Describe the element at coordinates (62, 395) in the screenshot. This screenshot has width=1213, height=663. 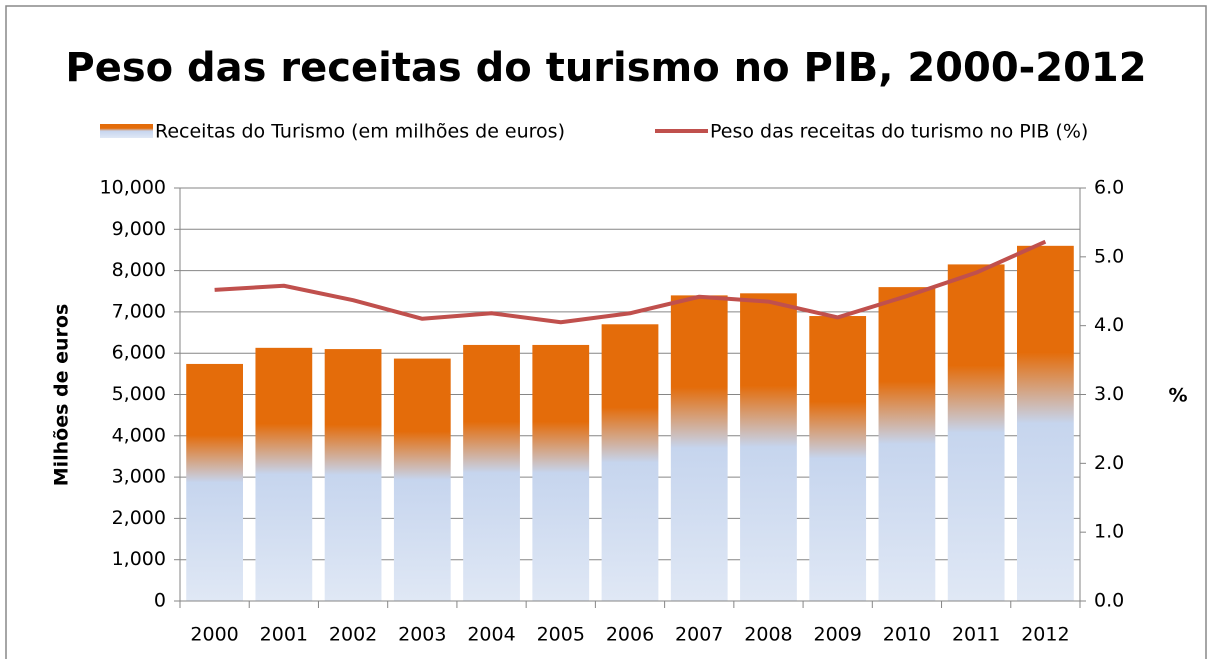
I see `y-axis-title: Milhões de euros` at that location.